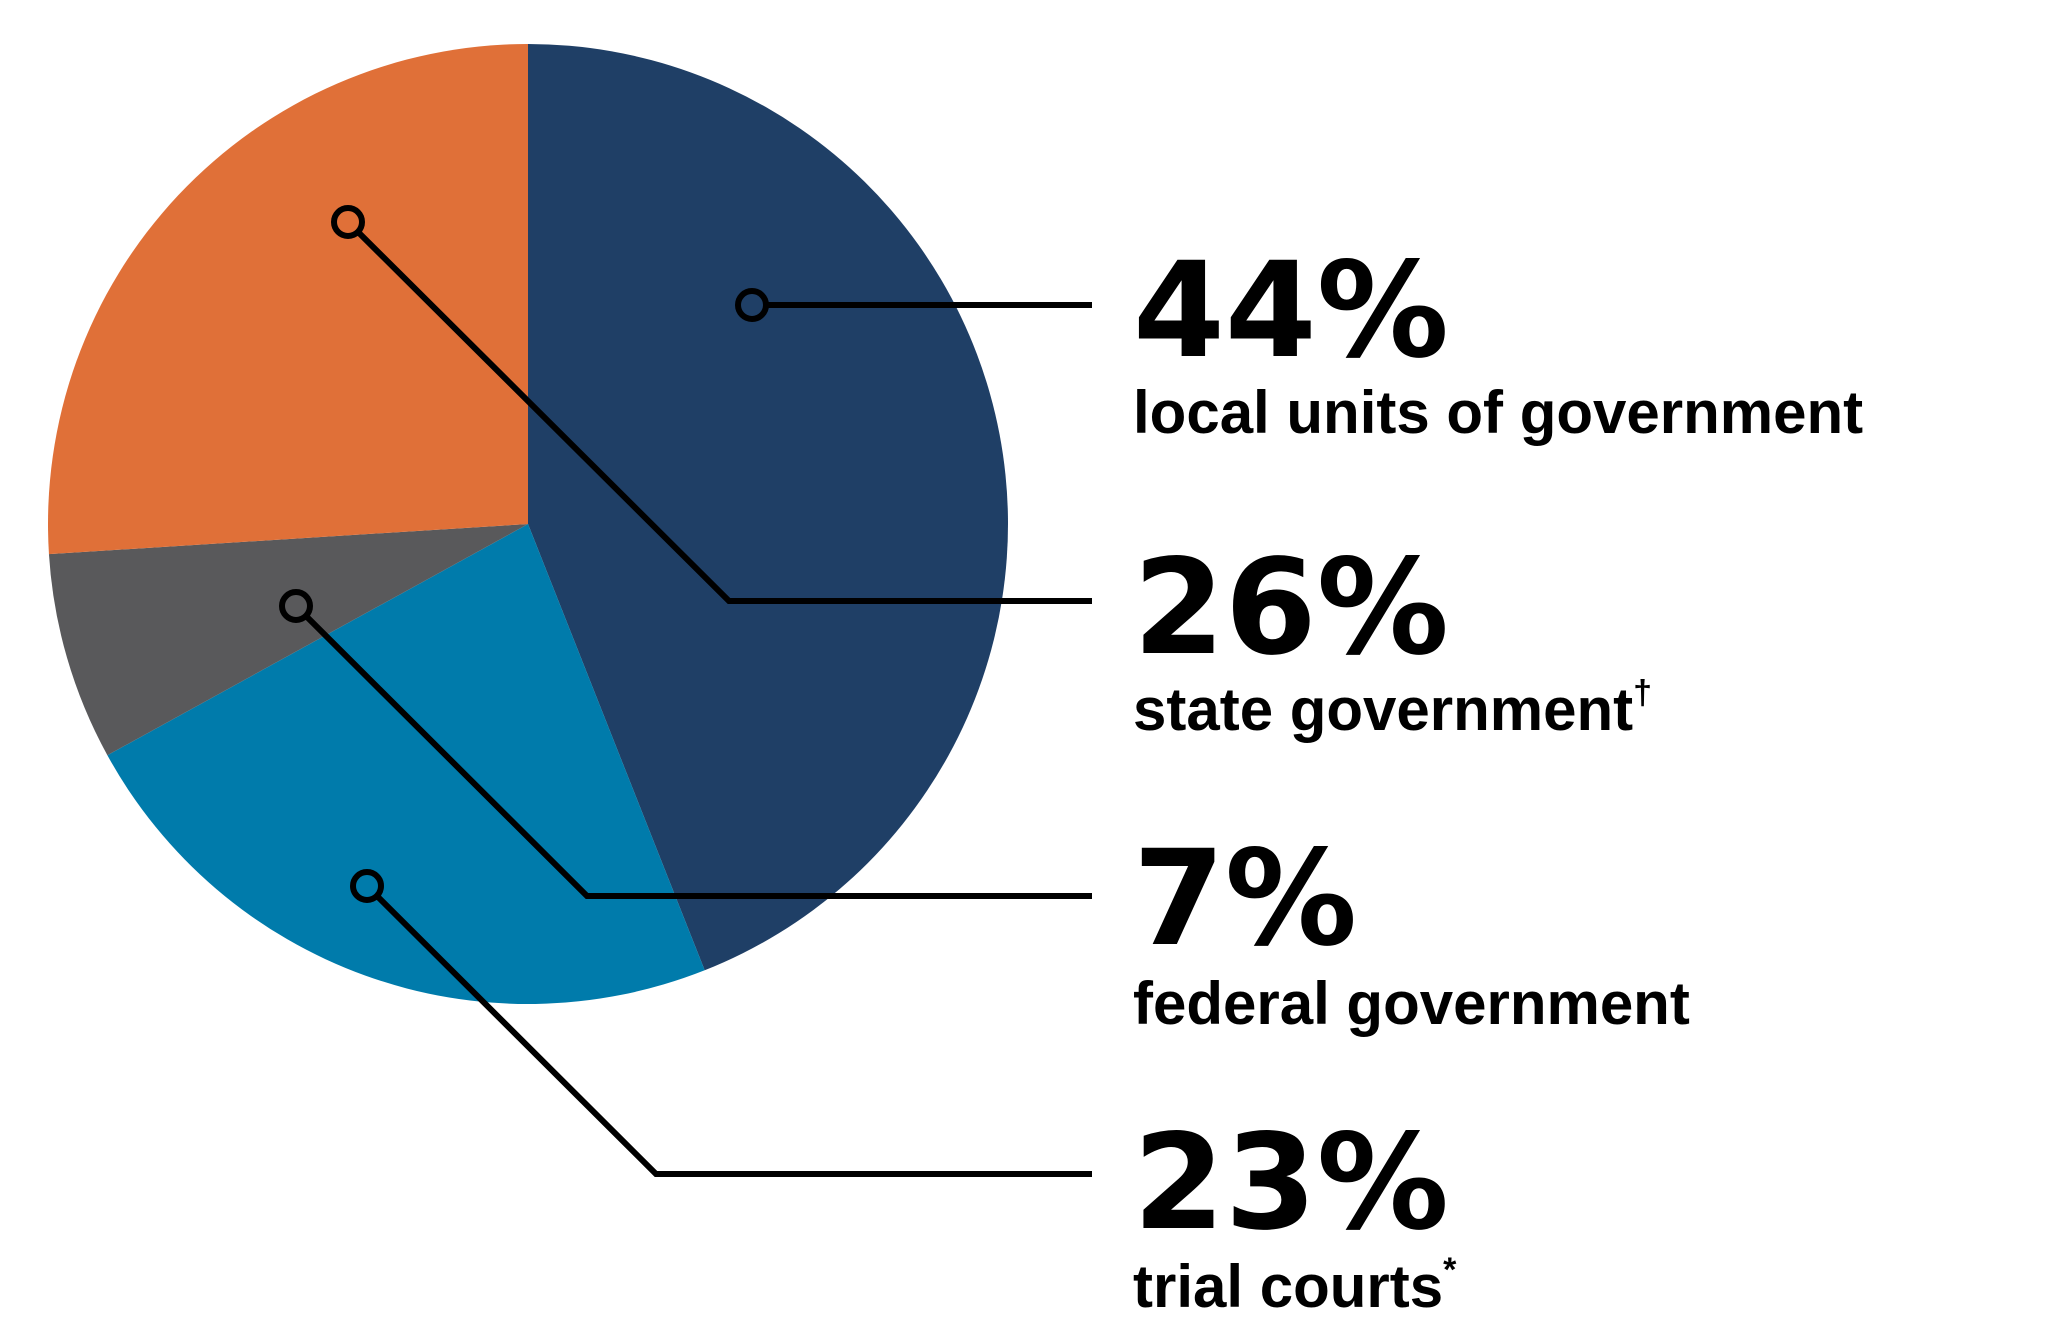 The width and height of the screenshot is (2048, 1336). What do you see at coordinates (1291, 608) in the screenshot?
I see `value-label: 26%` at bounding box center [1291, 608].